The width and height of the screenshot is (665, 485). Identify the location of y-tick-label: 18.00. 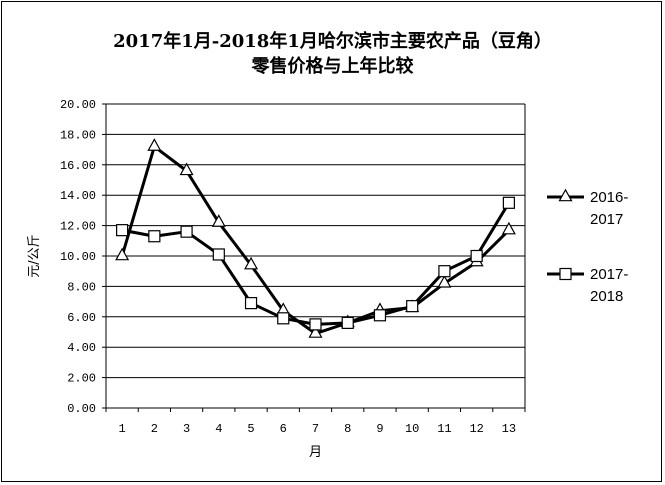
(78, 135).